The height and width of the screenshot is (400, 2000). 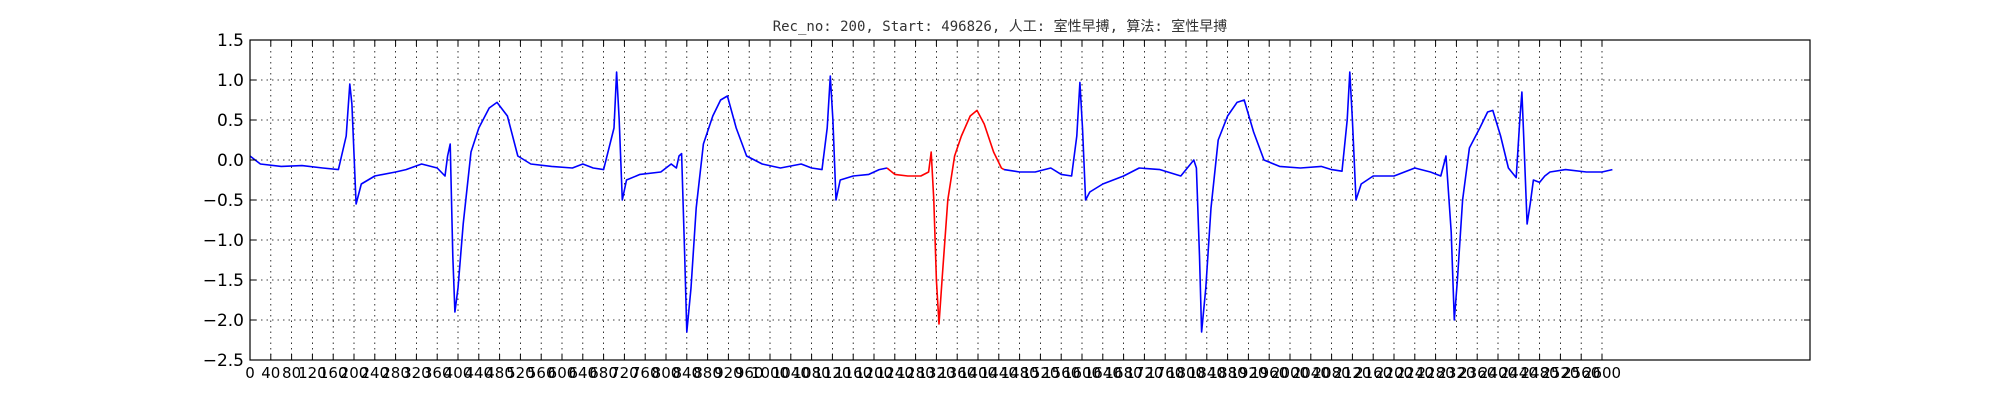 What do you see at coordinates (223, 281) in the screenshot?
I see `y-tick-label: −1.5` at bounding box center [223, 281].